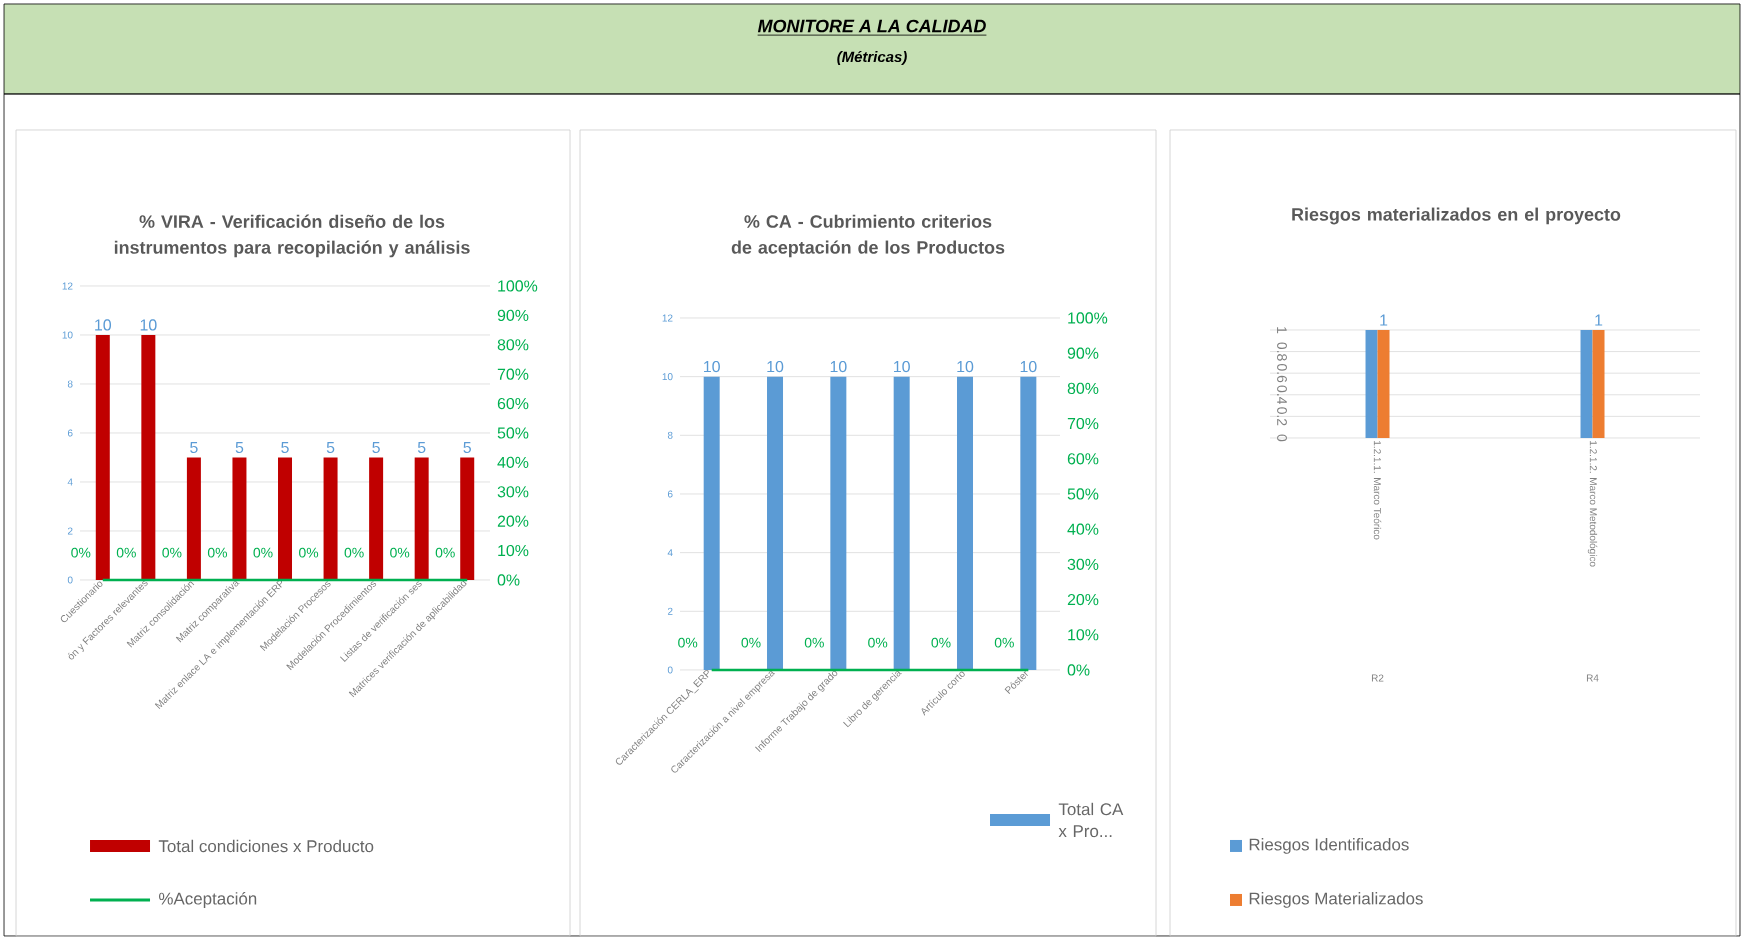 The height and width of the screenshot is (940, 1744). What do you see at coordinates (208, 899) in the screenshot?
I see `legend-label: %Aceptación` at bounding box center [208, 899].